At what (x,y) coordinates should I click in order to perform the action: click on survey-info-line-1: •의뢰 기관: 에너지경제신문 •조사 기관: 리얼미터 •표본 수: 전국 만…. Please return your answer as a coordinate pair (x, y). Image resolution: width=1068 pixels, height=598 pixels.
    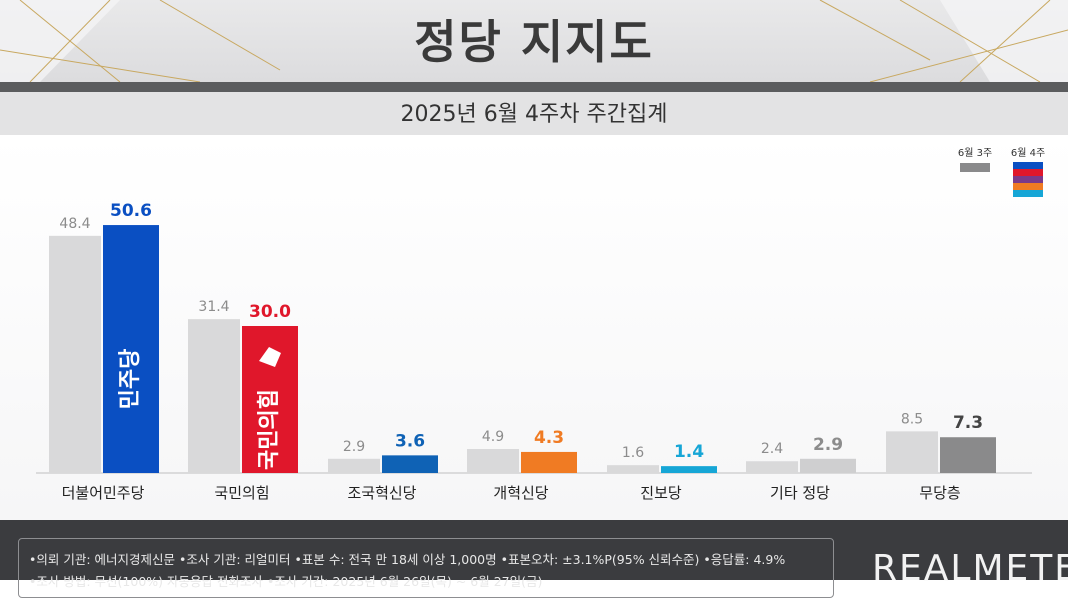
    Looking at the image, I should click on (407, 559).